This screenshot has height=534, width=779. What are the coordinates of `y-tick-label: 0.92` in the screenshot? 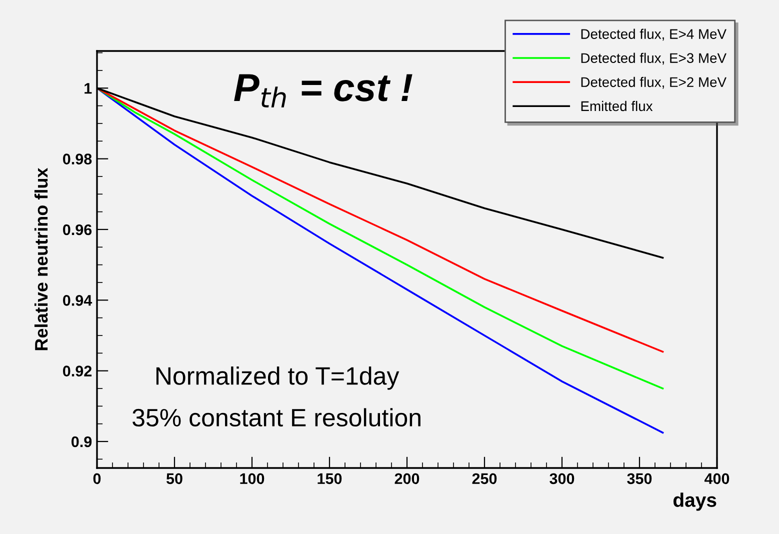 It's located at (77, 371).